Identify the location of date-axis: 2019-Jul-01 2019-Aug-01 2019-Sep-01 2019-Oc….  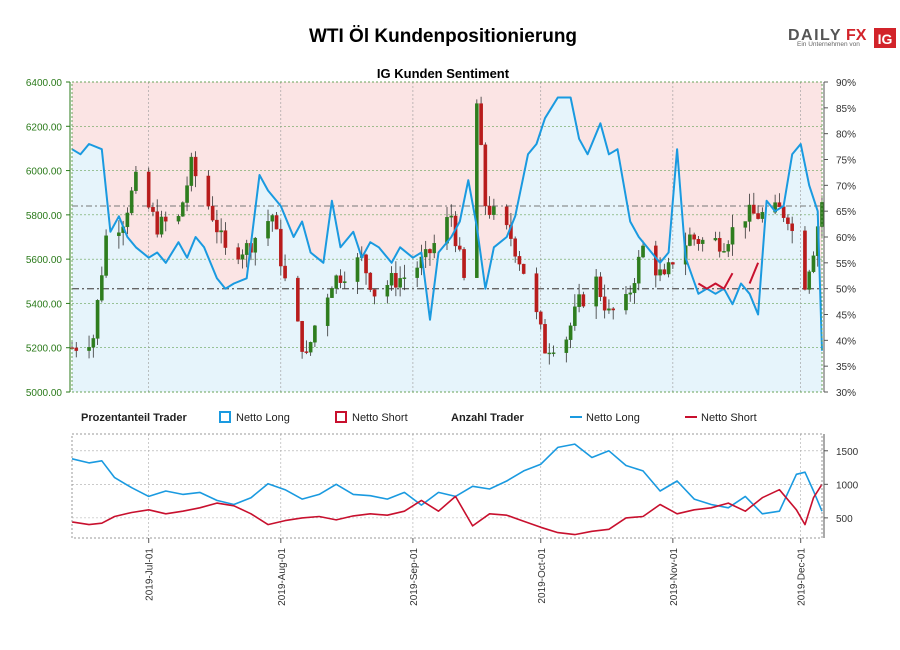
(476, 572).